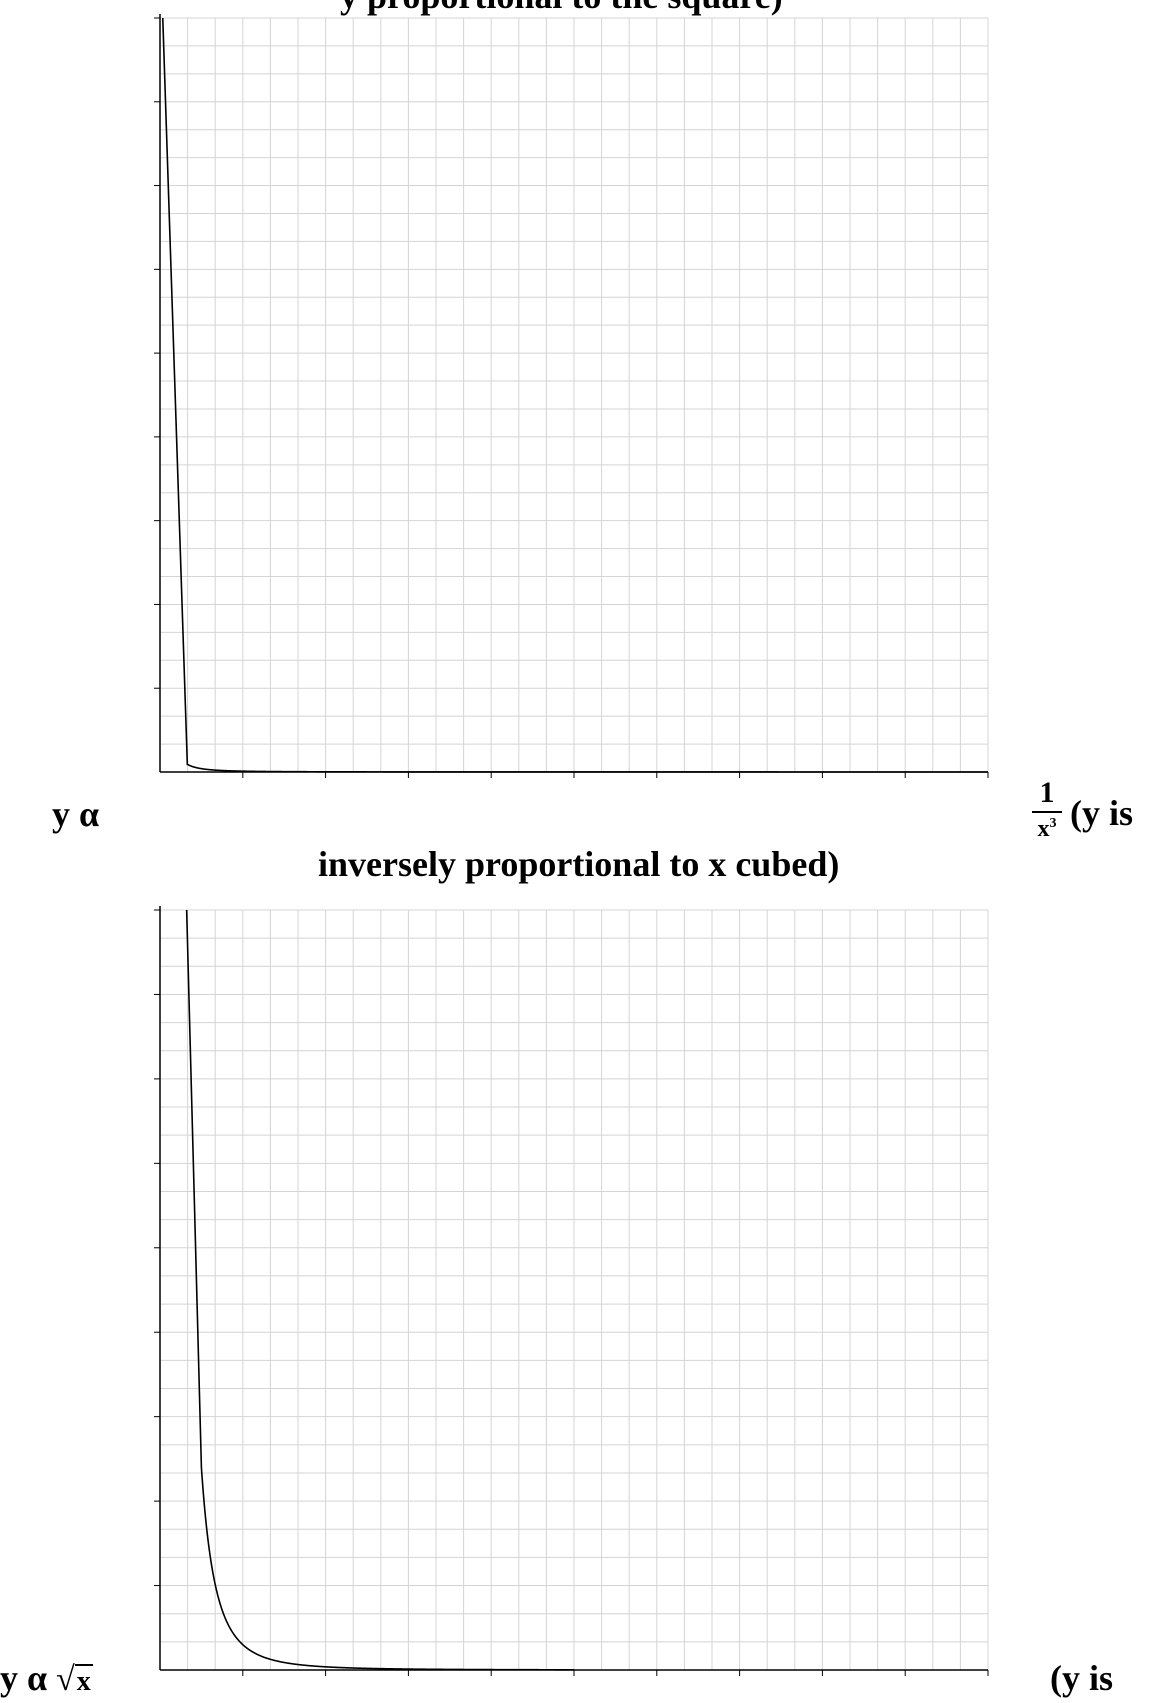 The width and height of the screenshot is (1154, 1703). What do you see at coordinates (65, 1679) in the screenshot?
I see `sqrt-sign-icon: √` at bounding box center [65, 1679].